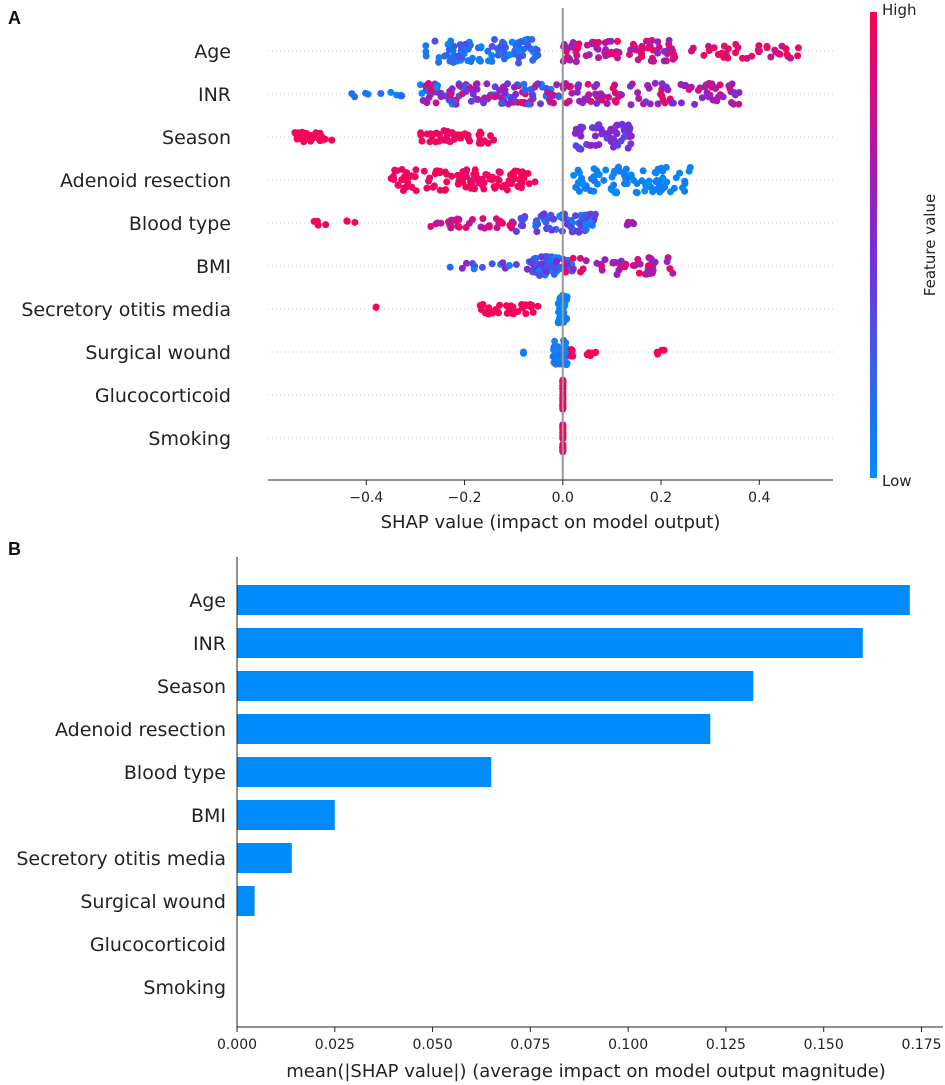 The height and width of the screenshot is (1085, 945). What do you see at coordinates (759, 498) in the screenshot?
I see `x-tick-label: 0.4` at bounding box center [759, 498].